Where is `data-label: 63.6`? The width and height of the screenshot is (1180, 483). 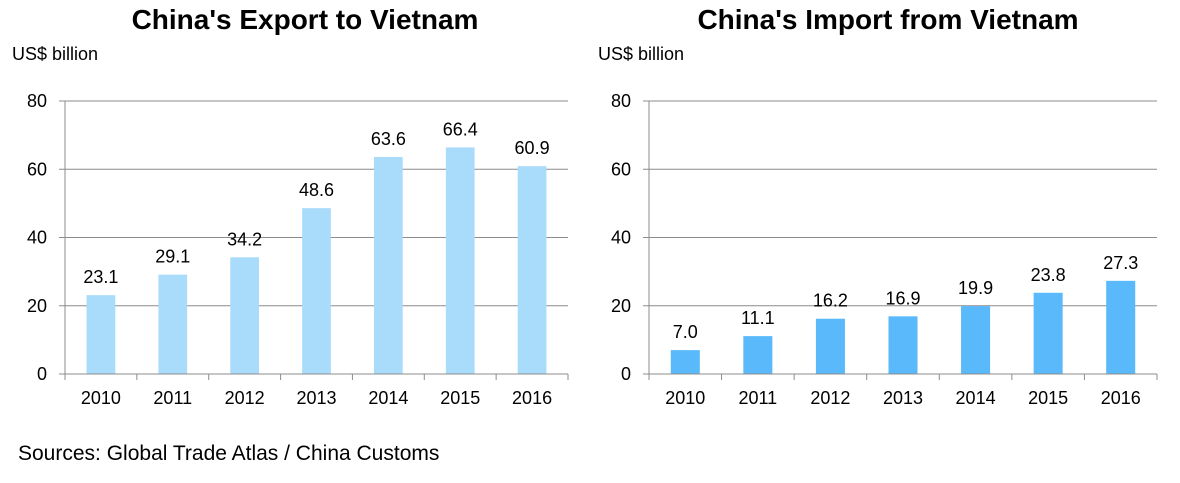
data-label: 63.6 is located at coordinates (388, 139).